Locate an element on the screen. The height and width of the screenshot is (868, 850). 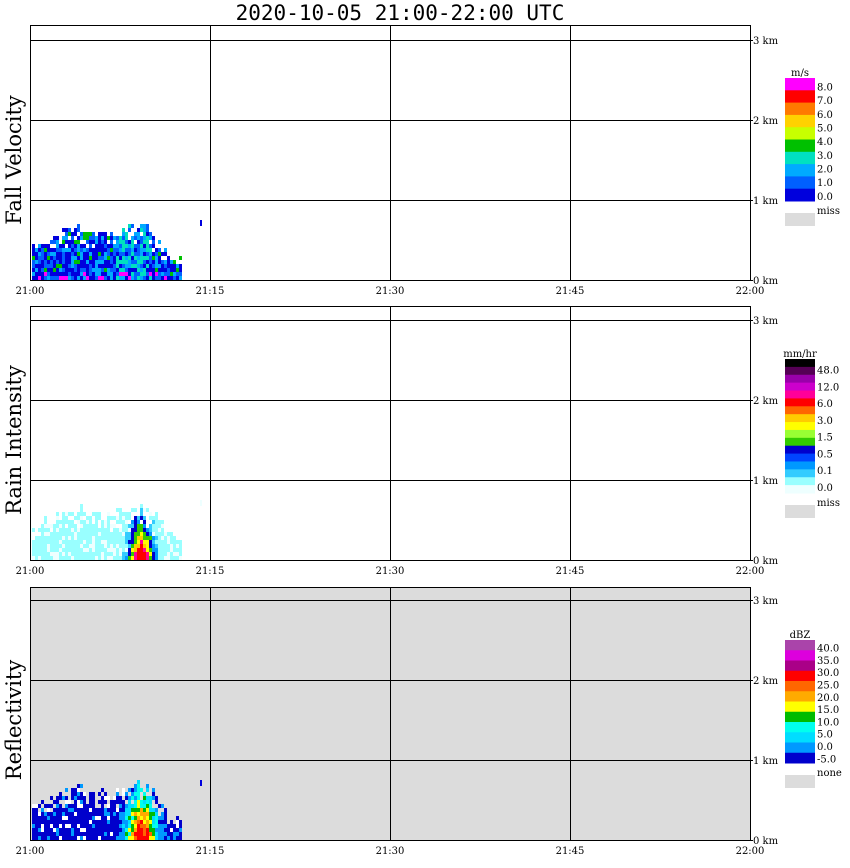
legend-label: 1.0 is located at coordinates (825, 183).